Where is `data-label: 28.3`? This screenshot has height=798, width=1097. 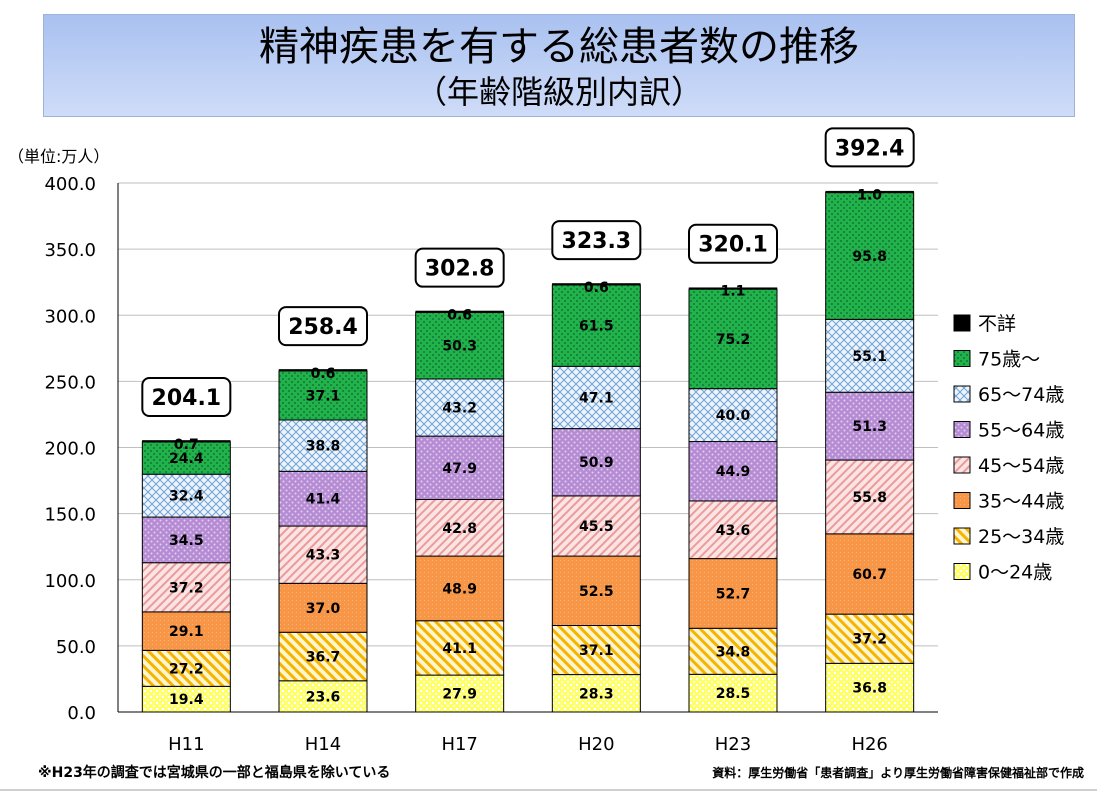 data-label: 28.3 is located at coordinates (596, 694).